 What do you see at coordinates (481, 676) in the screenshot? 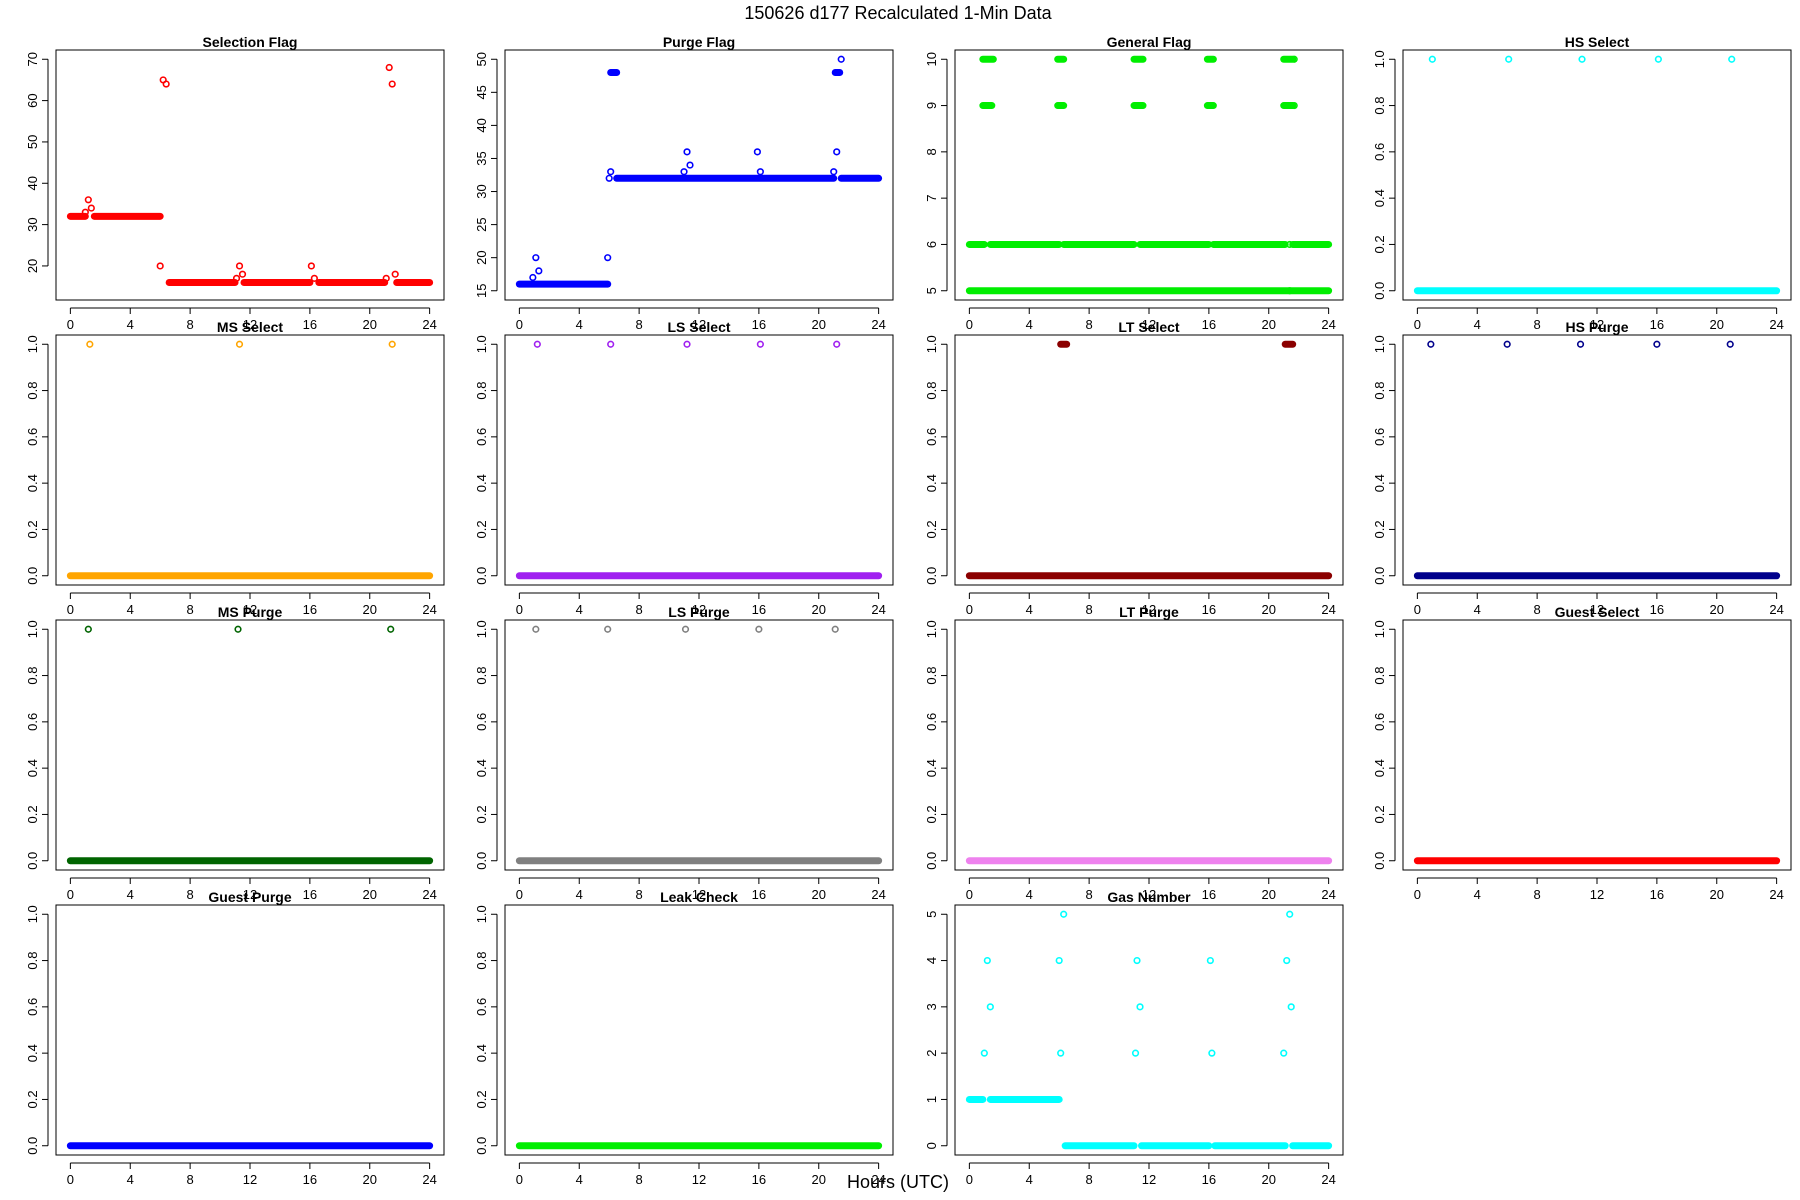
I see `panel-10-y-tick-label: 0.8` at bounding box center [481, 676].